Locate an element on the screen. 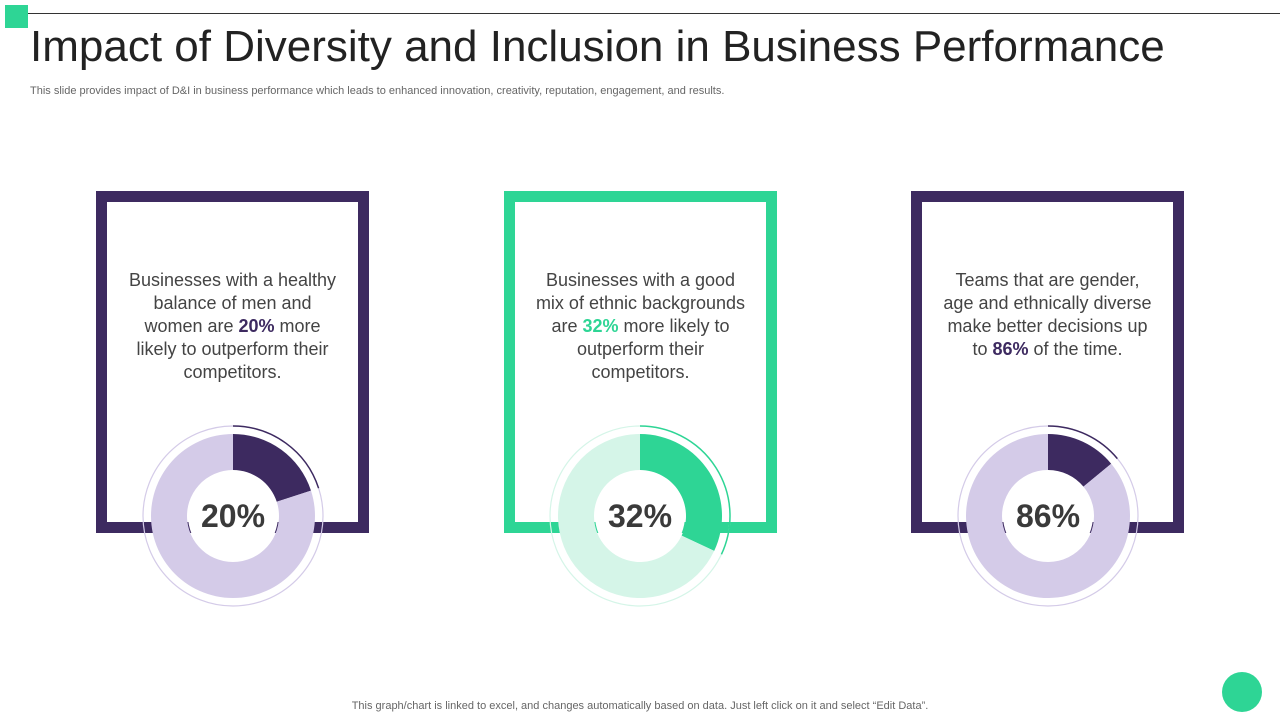 The height and width of the screenshot is (720, 1280). donut-chart-gender-balance: 20% is located at coordinates (233, 516).